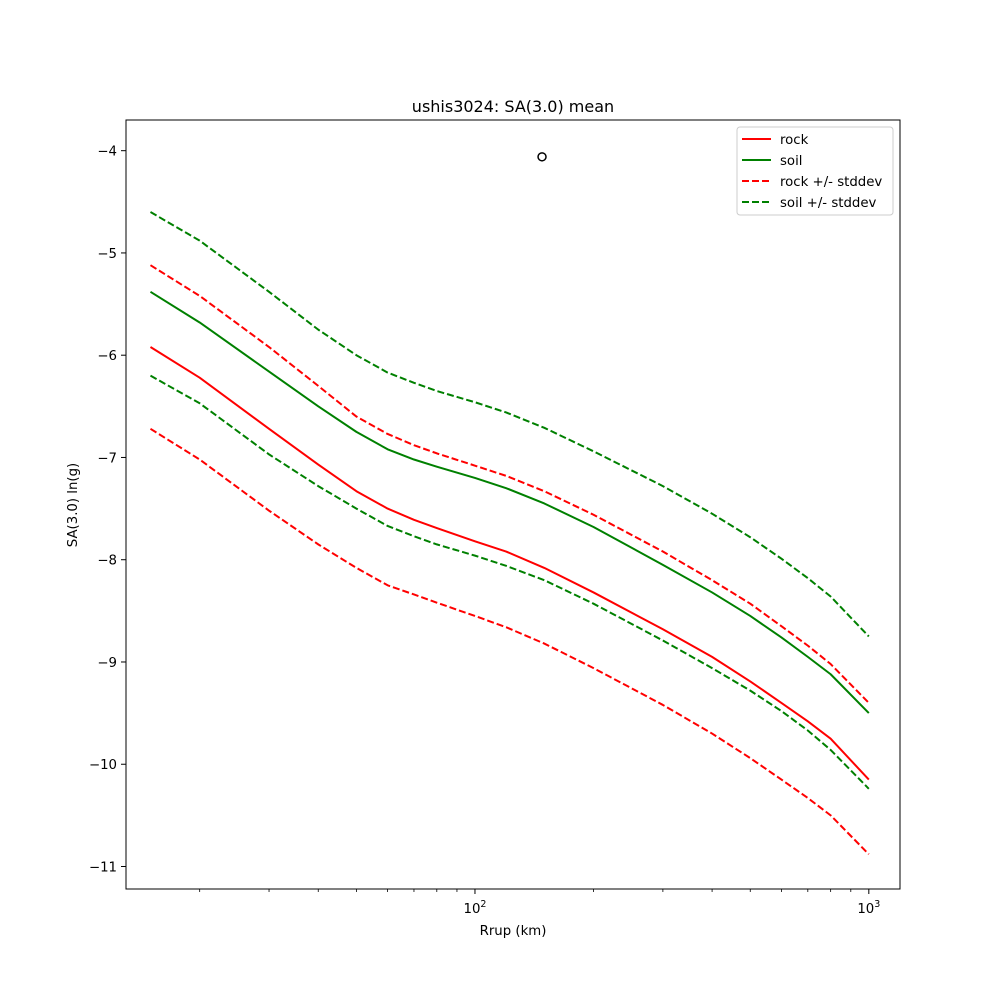  Describe the element at coordinates (73, 505) in the screenshot. I see `y-axis-label: SA(3.0) ln(g)` at that location.